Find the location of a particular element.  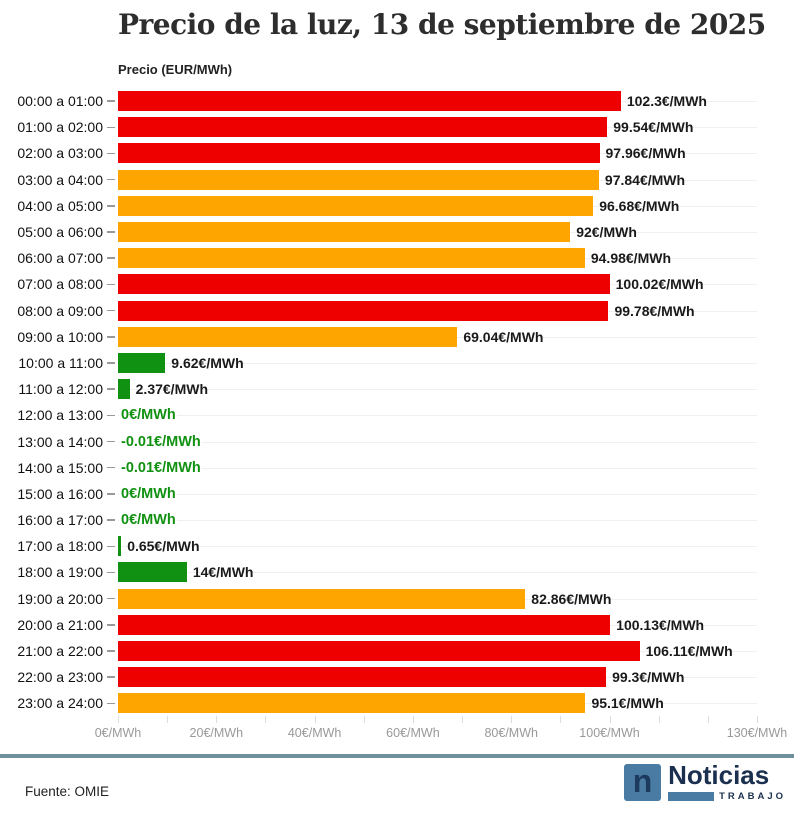

plot-area-row: 97.84€/MWh is located at coordinates (456, 180).